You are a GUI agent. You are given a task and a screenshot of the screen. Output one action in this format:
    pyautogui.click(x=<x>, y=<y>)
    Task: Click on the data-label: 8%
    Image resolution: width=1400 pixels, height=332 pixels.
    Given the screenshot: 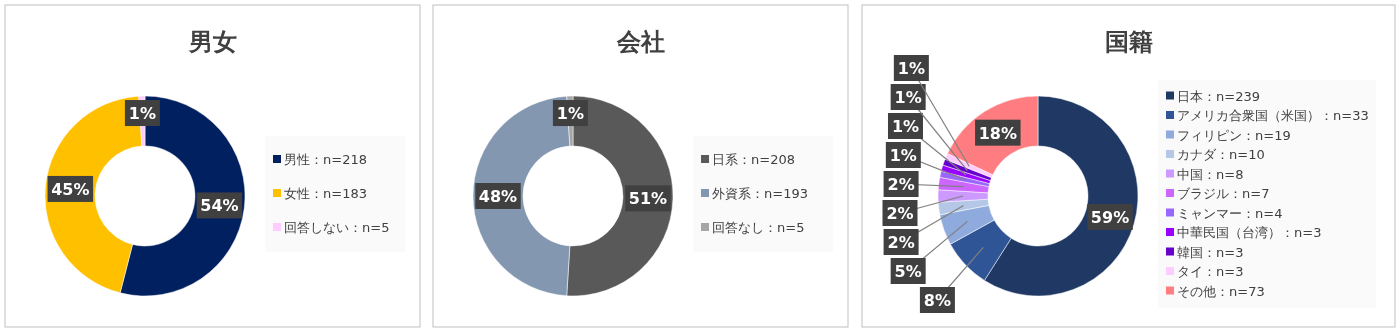 What is the action you would take?
    pyautogui.click(x=937, y=300)
    